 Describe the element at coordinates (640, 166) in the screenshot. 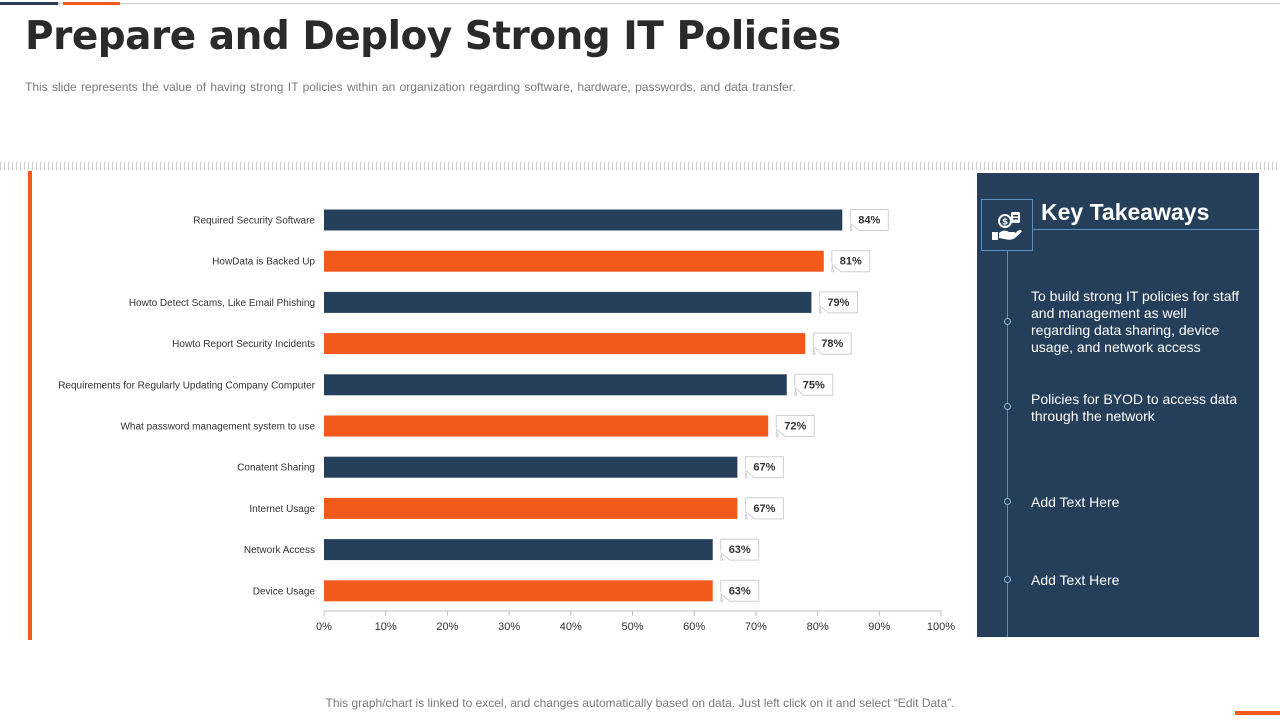

I see `dashed-divider` at that location.